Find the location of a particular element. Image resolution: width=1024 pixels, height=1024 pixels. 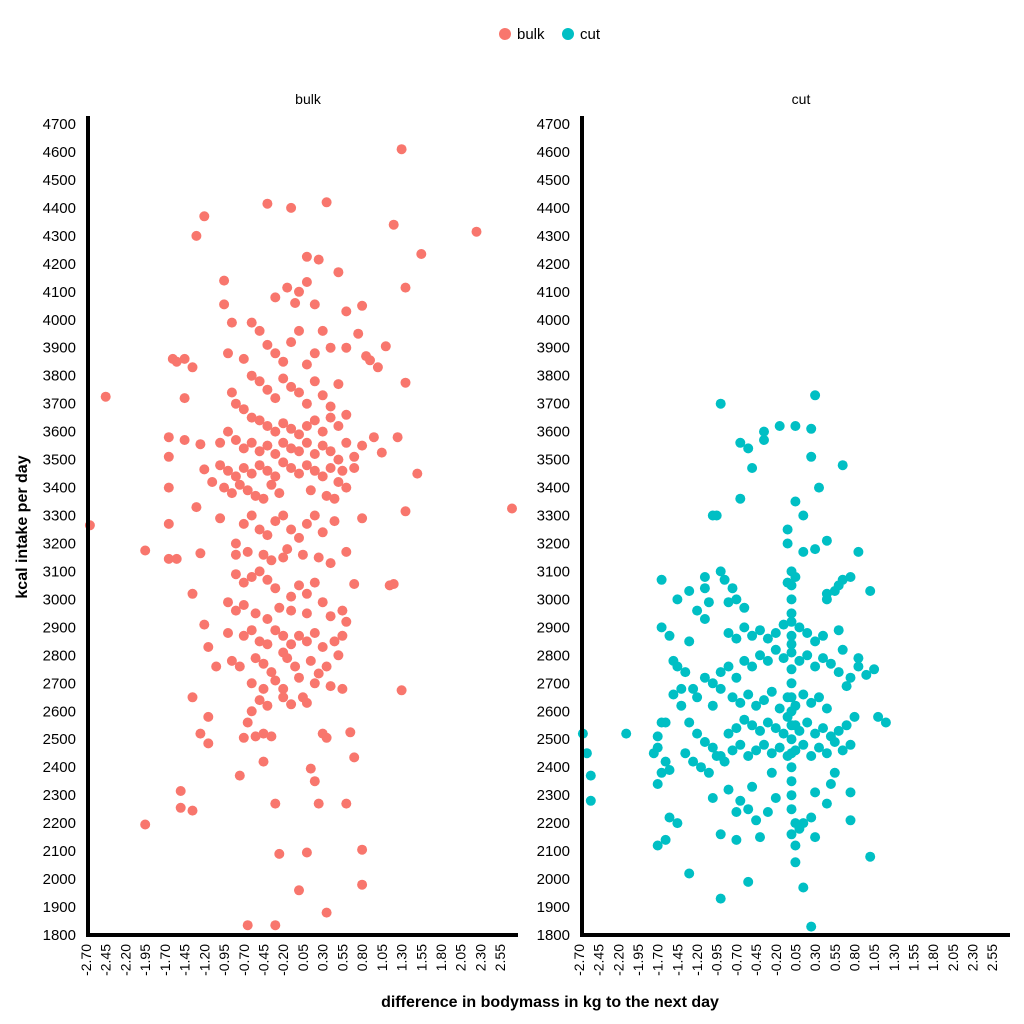

y-tick-label: 3100 is located at coordinates (59, 571).